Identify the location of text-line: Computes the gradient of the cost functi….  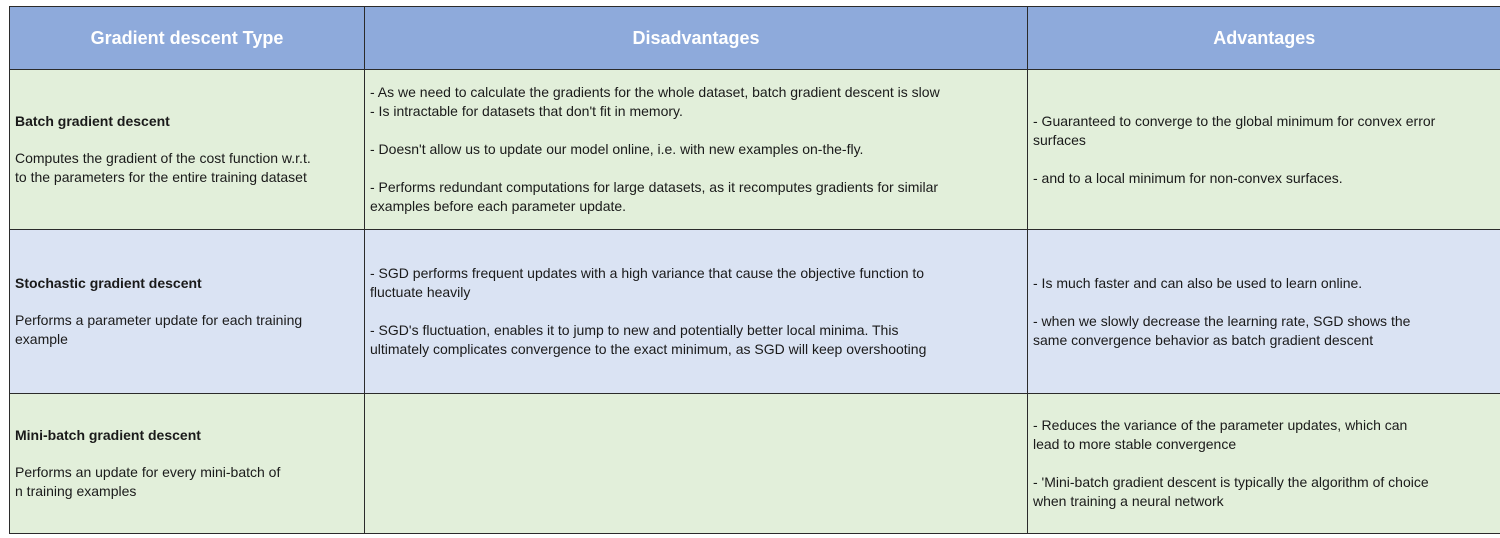
(163, 158).